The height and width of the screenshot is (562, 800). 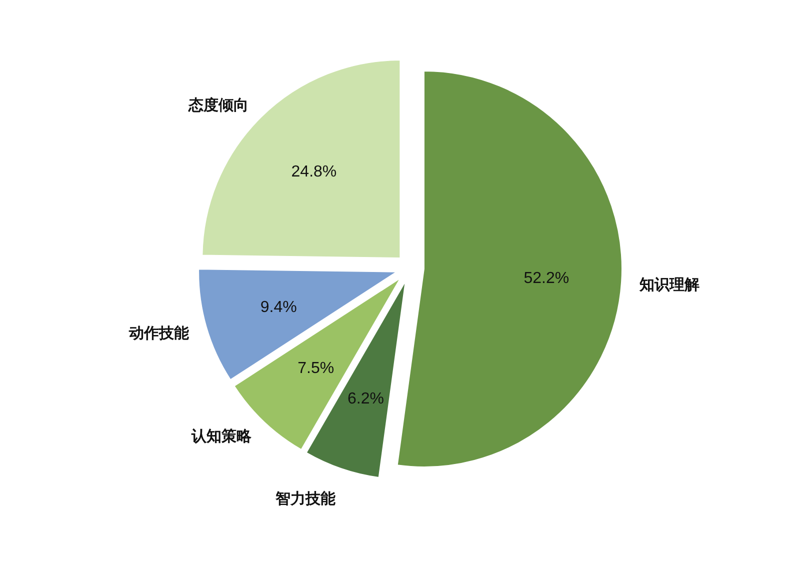 I want to click on data-label: 9.4%, so click(x=278, y=307).